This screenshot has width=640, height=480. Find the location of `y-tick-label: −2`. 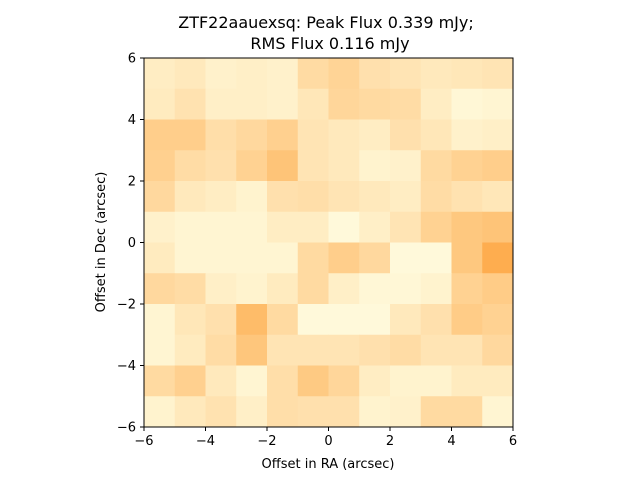

y-tick-label: −2 is located at coordinates (126, 305).